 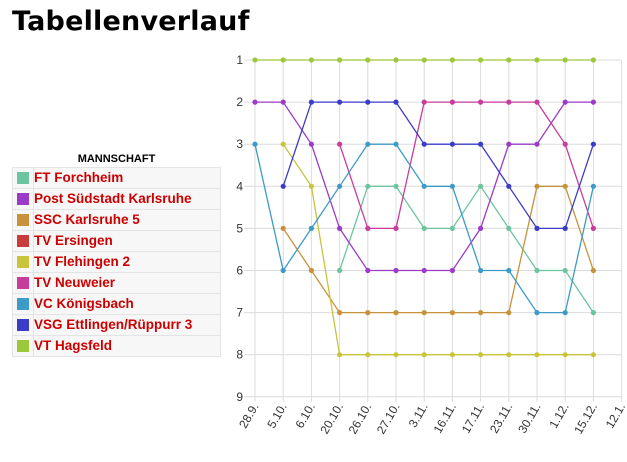 I want to click on x-tick-label: 3.11., so click(x=418, y=415).